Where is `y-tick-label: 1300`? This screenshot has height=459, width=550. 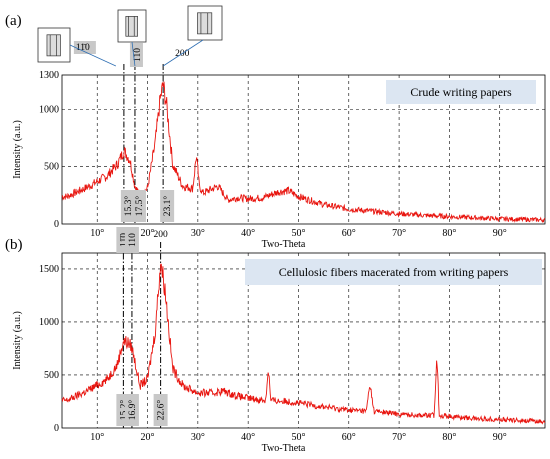 y-tick-label: 1300 is located at coordinates (49, 75).